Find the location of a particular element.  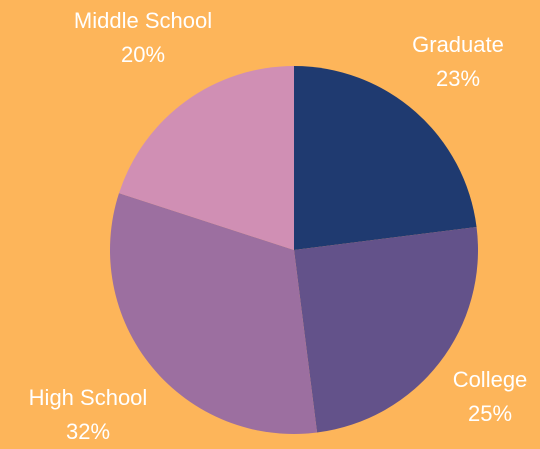

slice-label: High School is located at coordinates (88, 397).